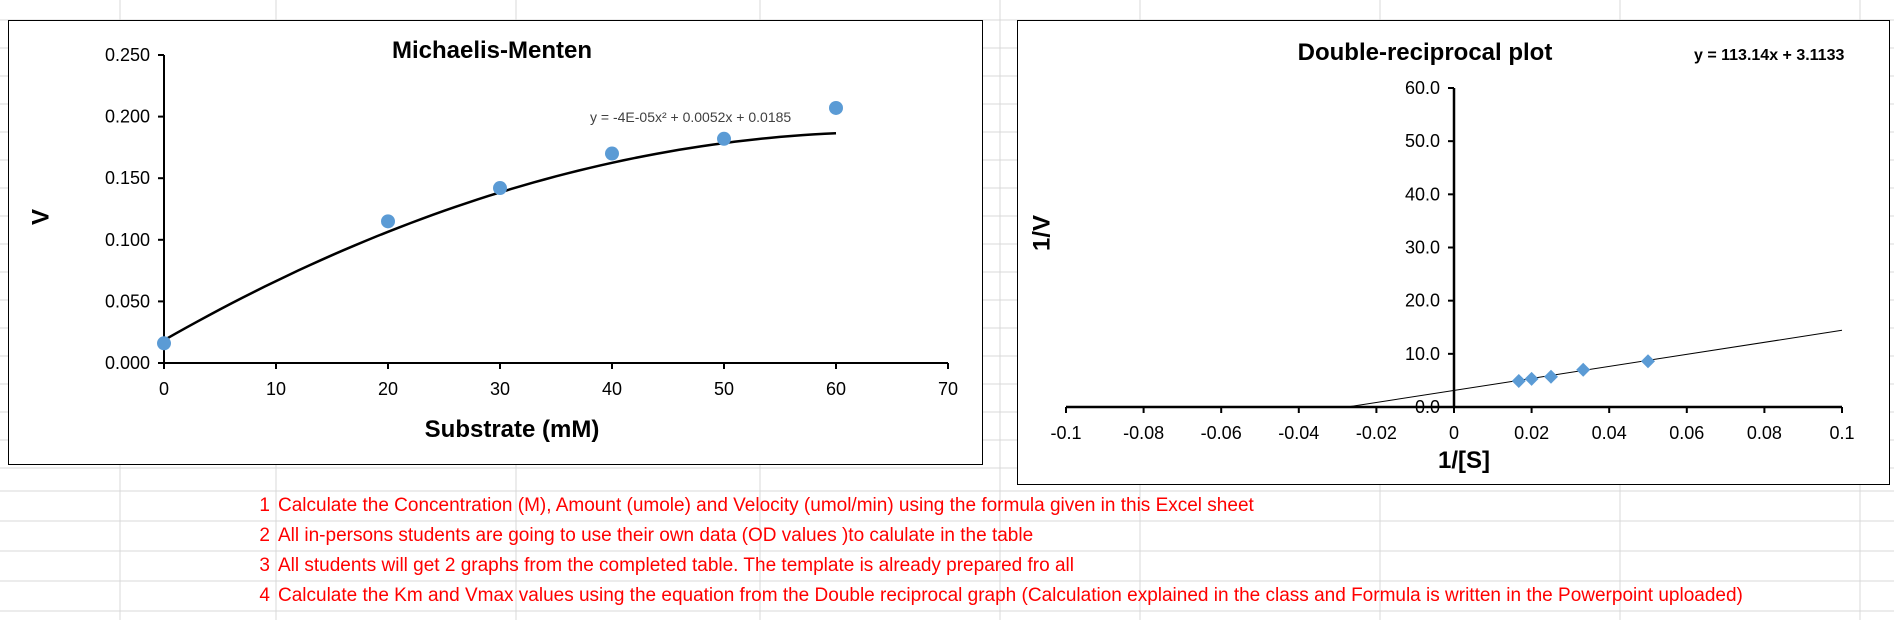  Describe the element at coordinates (724, 389) in the screenshot. I see `x-tick-label: 50` at that location.